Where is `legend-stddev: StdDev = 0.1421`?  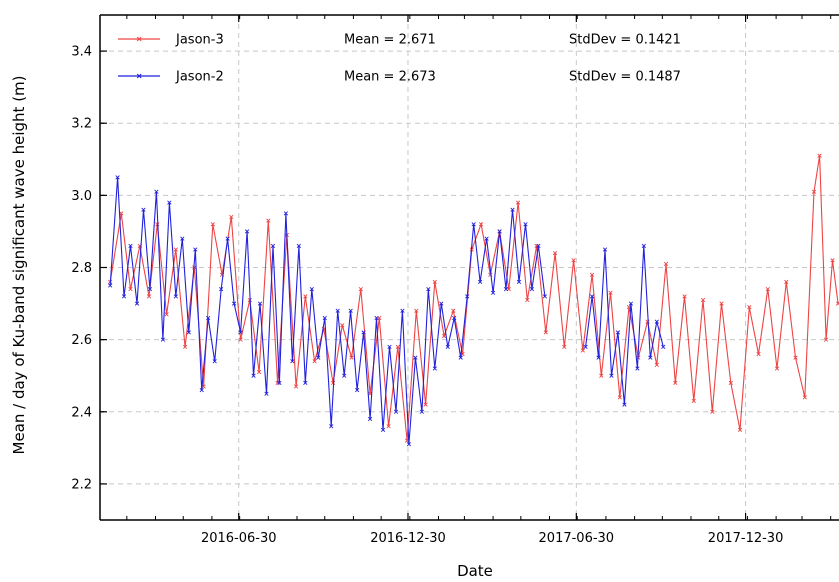 legend-stddev: StdDev = 0.1421 is located at coordinates (625, 40).